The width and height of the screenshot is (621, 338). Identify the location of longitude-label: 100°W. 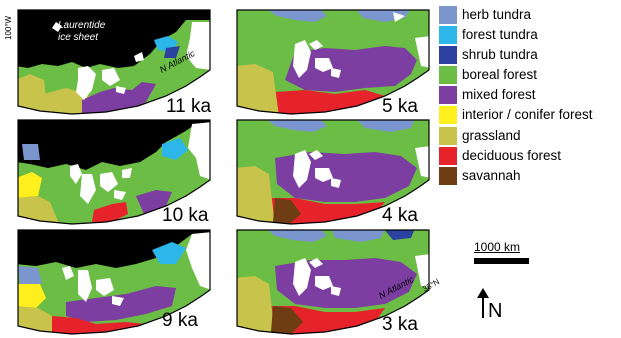
(8, 27).